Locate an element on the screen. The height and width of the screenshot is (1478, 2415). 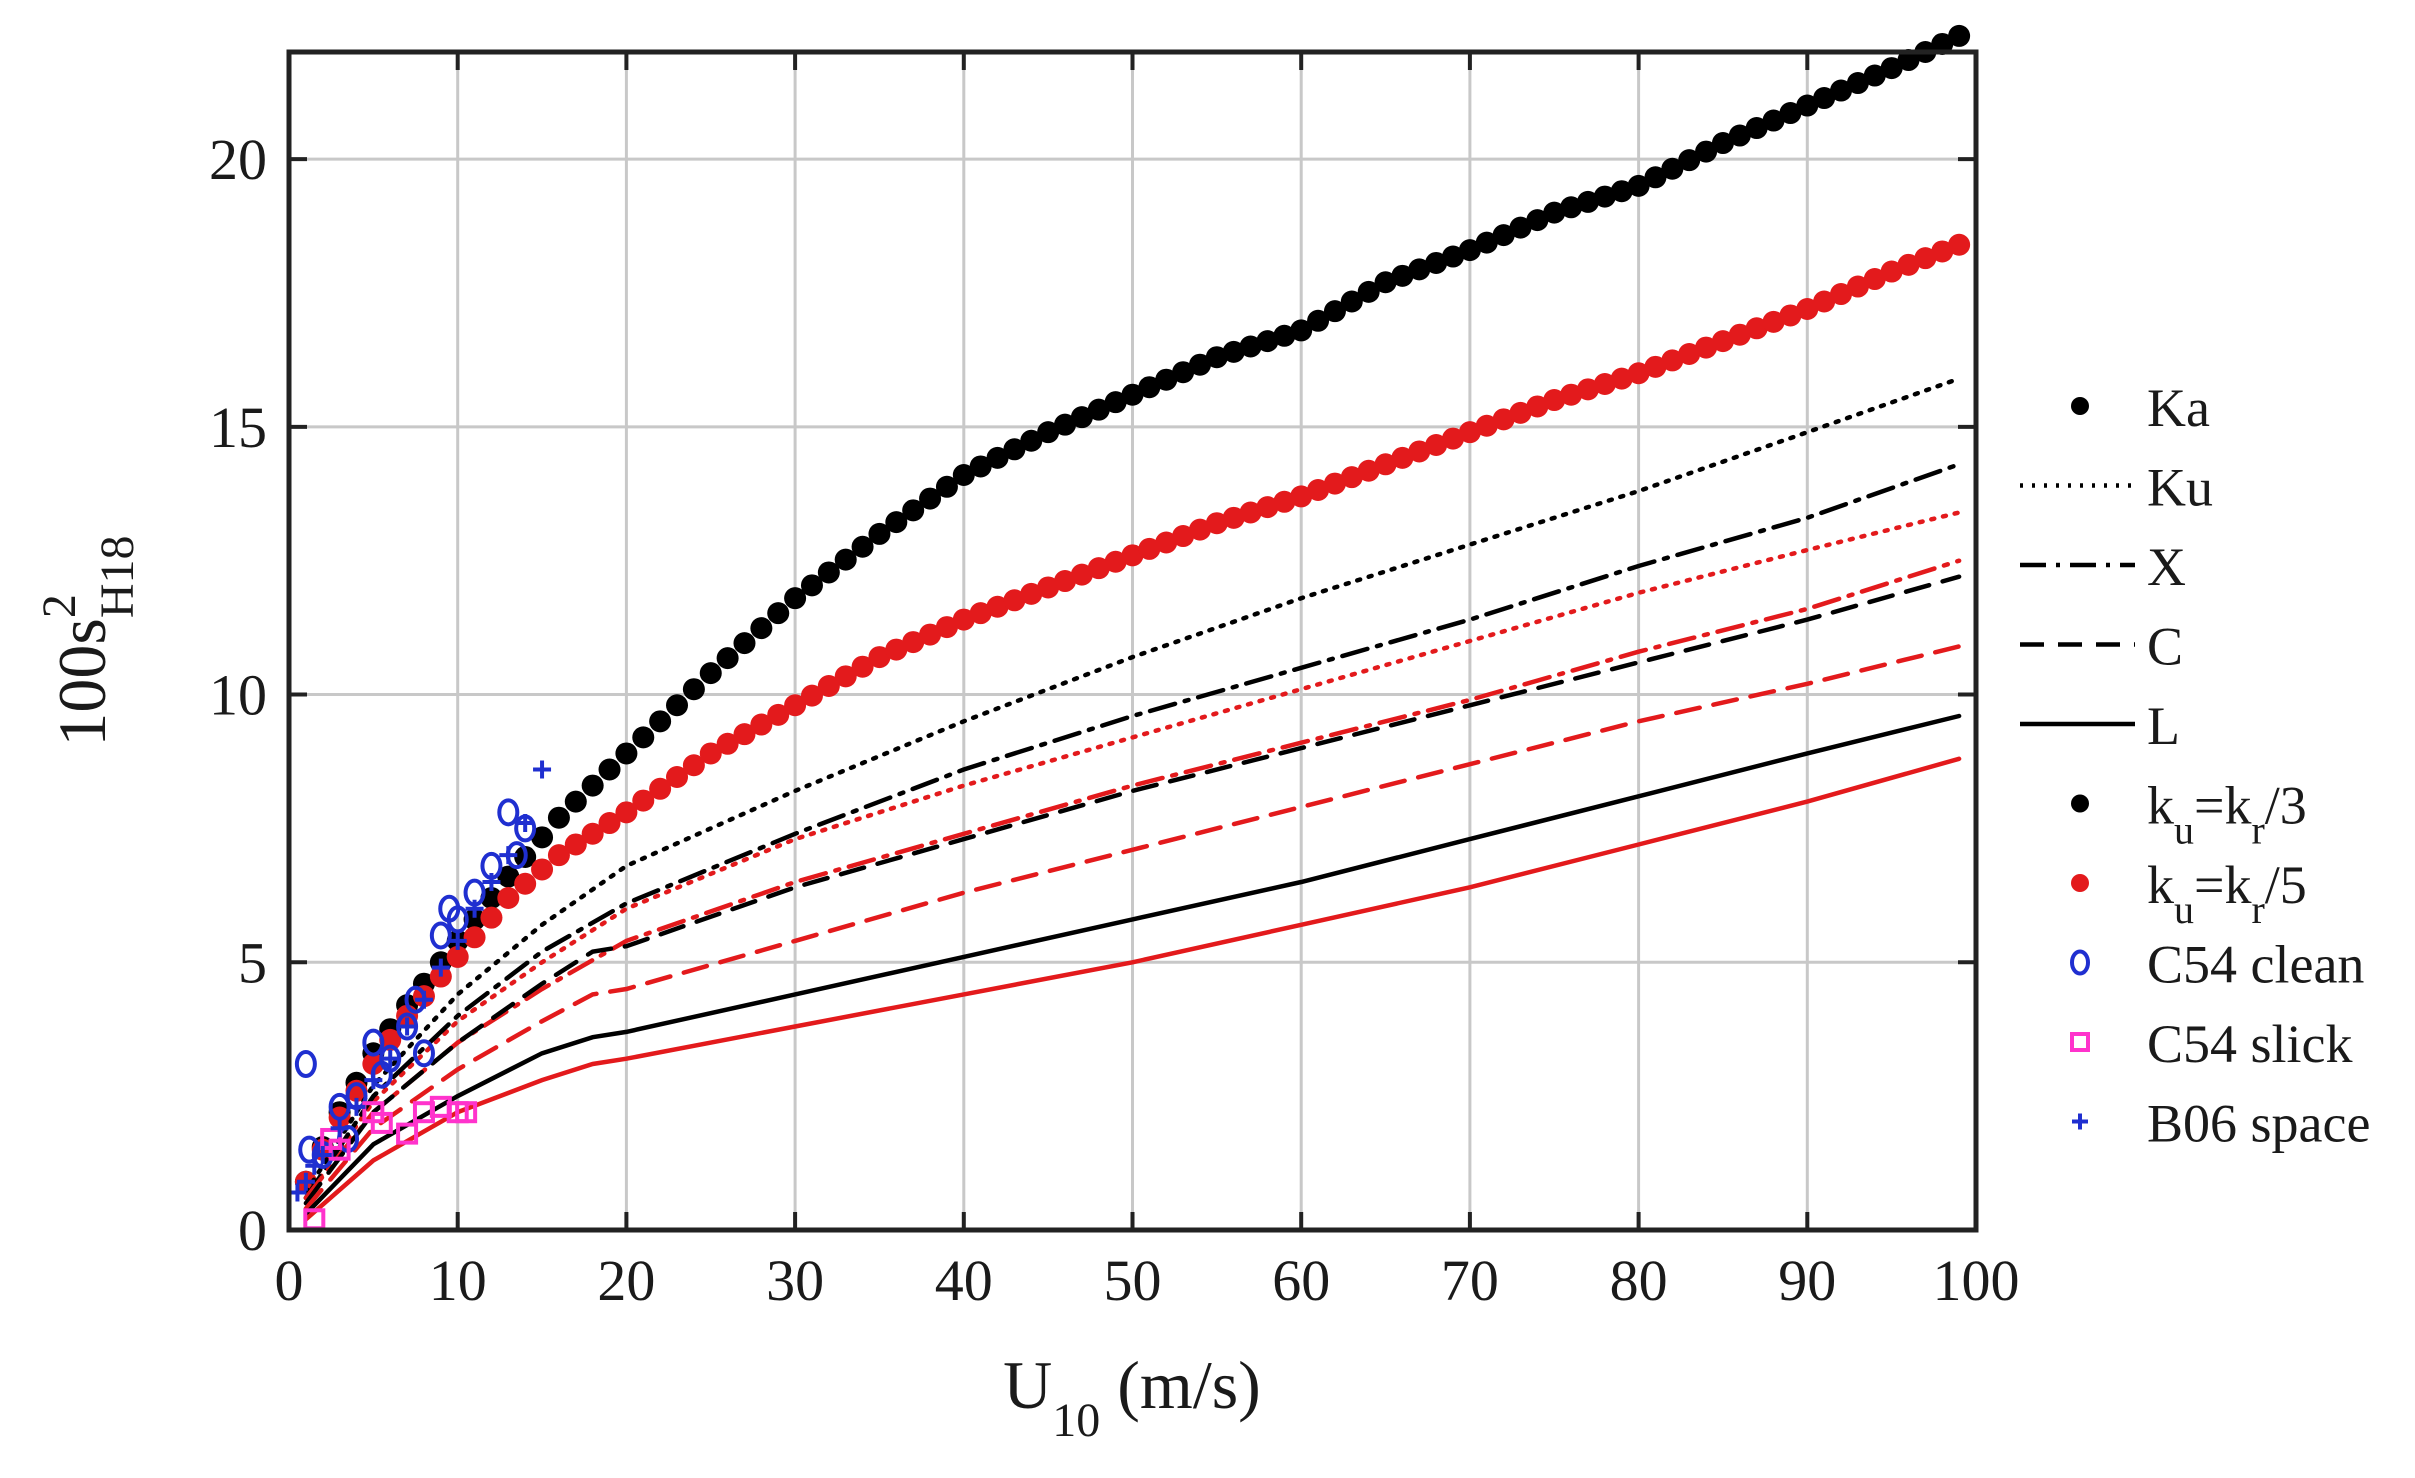
legend-label: ku=kr/3 is located at coordinates (2227, 814).